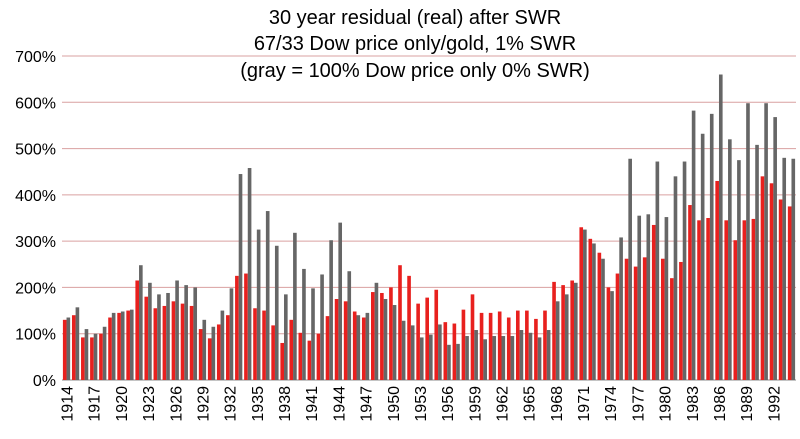 The height and width of the screenshot is (439, 800). What do you see at coordinates (312, 404) in the screenshot?
I see `x-tick-label: 1941` at bounding box center [312, 404].